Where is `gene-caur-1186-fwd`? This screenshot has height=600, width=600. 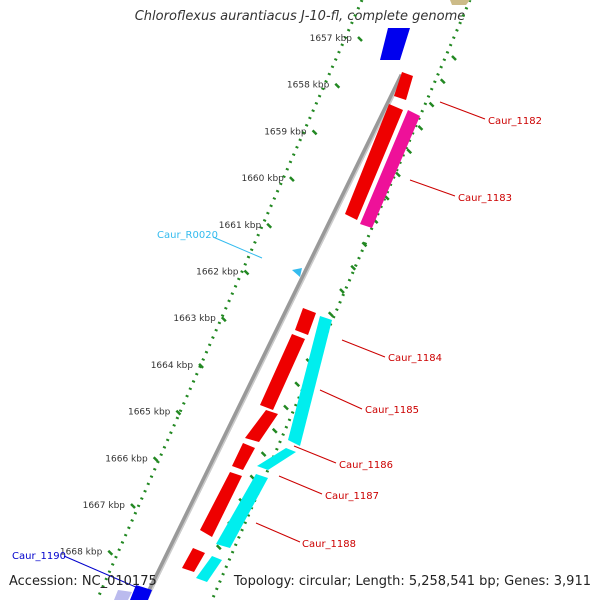
gene-caur-1186-fwd is located at coordinates (243, 456).